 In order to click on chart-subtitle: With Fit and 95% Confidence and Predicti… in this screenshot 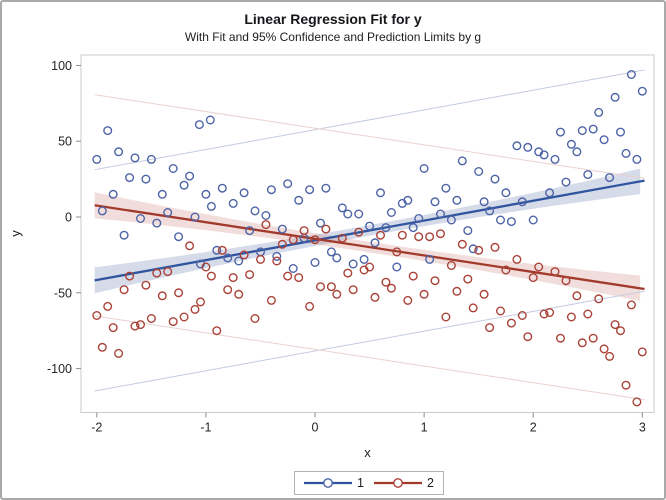, I will do `click(333, 37)`.